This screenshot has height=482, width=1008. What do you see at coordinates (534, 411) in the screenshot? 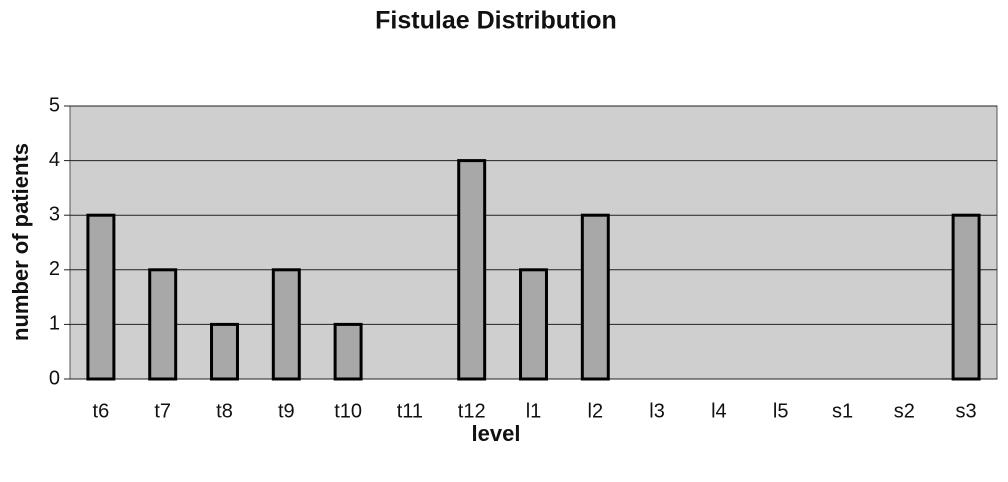
I see `x-tick-label: l1` at bounding box center [534, 411].